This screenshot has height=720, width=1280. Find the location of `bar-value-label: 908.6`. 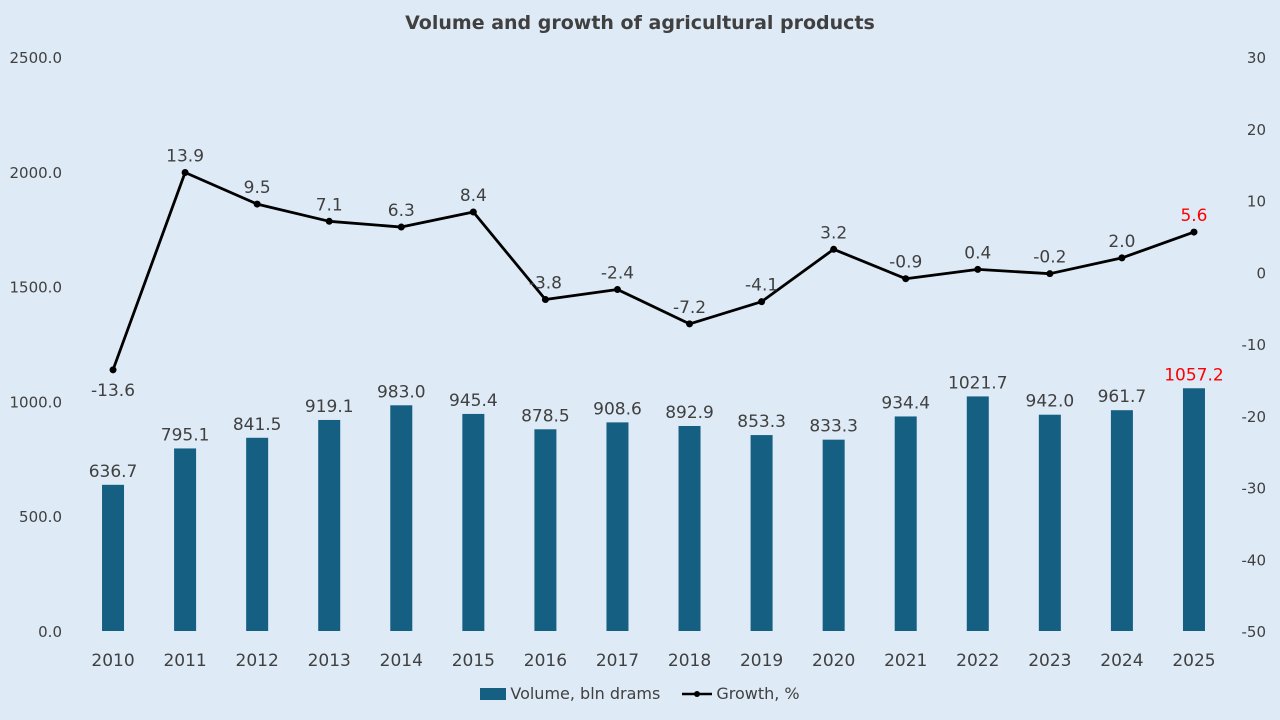

bar-value-label: 908.6 is located at coordinates (617, 409).